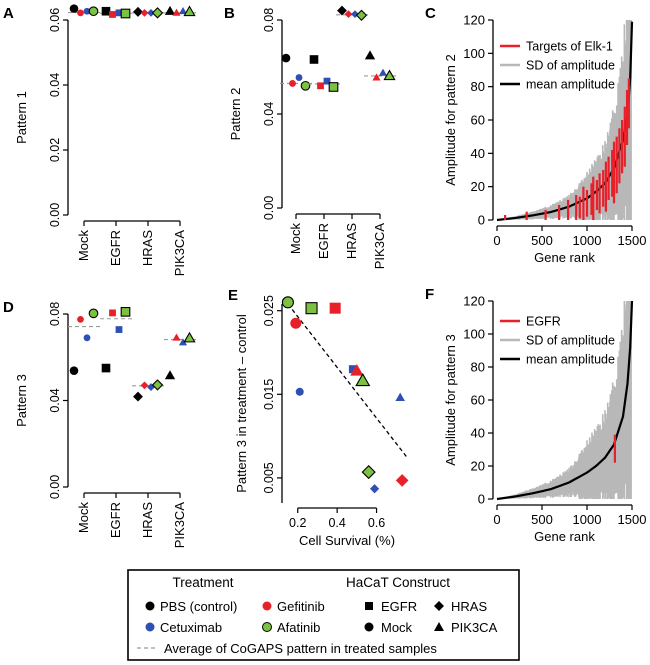  I want to click on x-axis-title: Cell Survival (%), so click(347, 540).